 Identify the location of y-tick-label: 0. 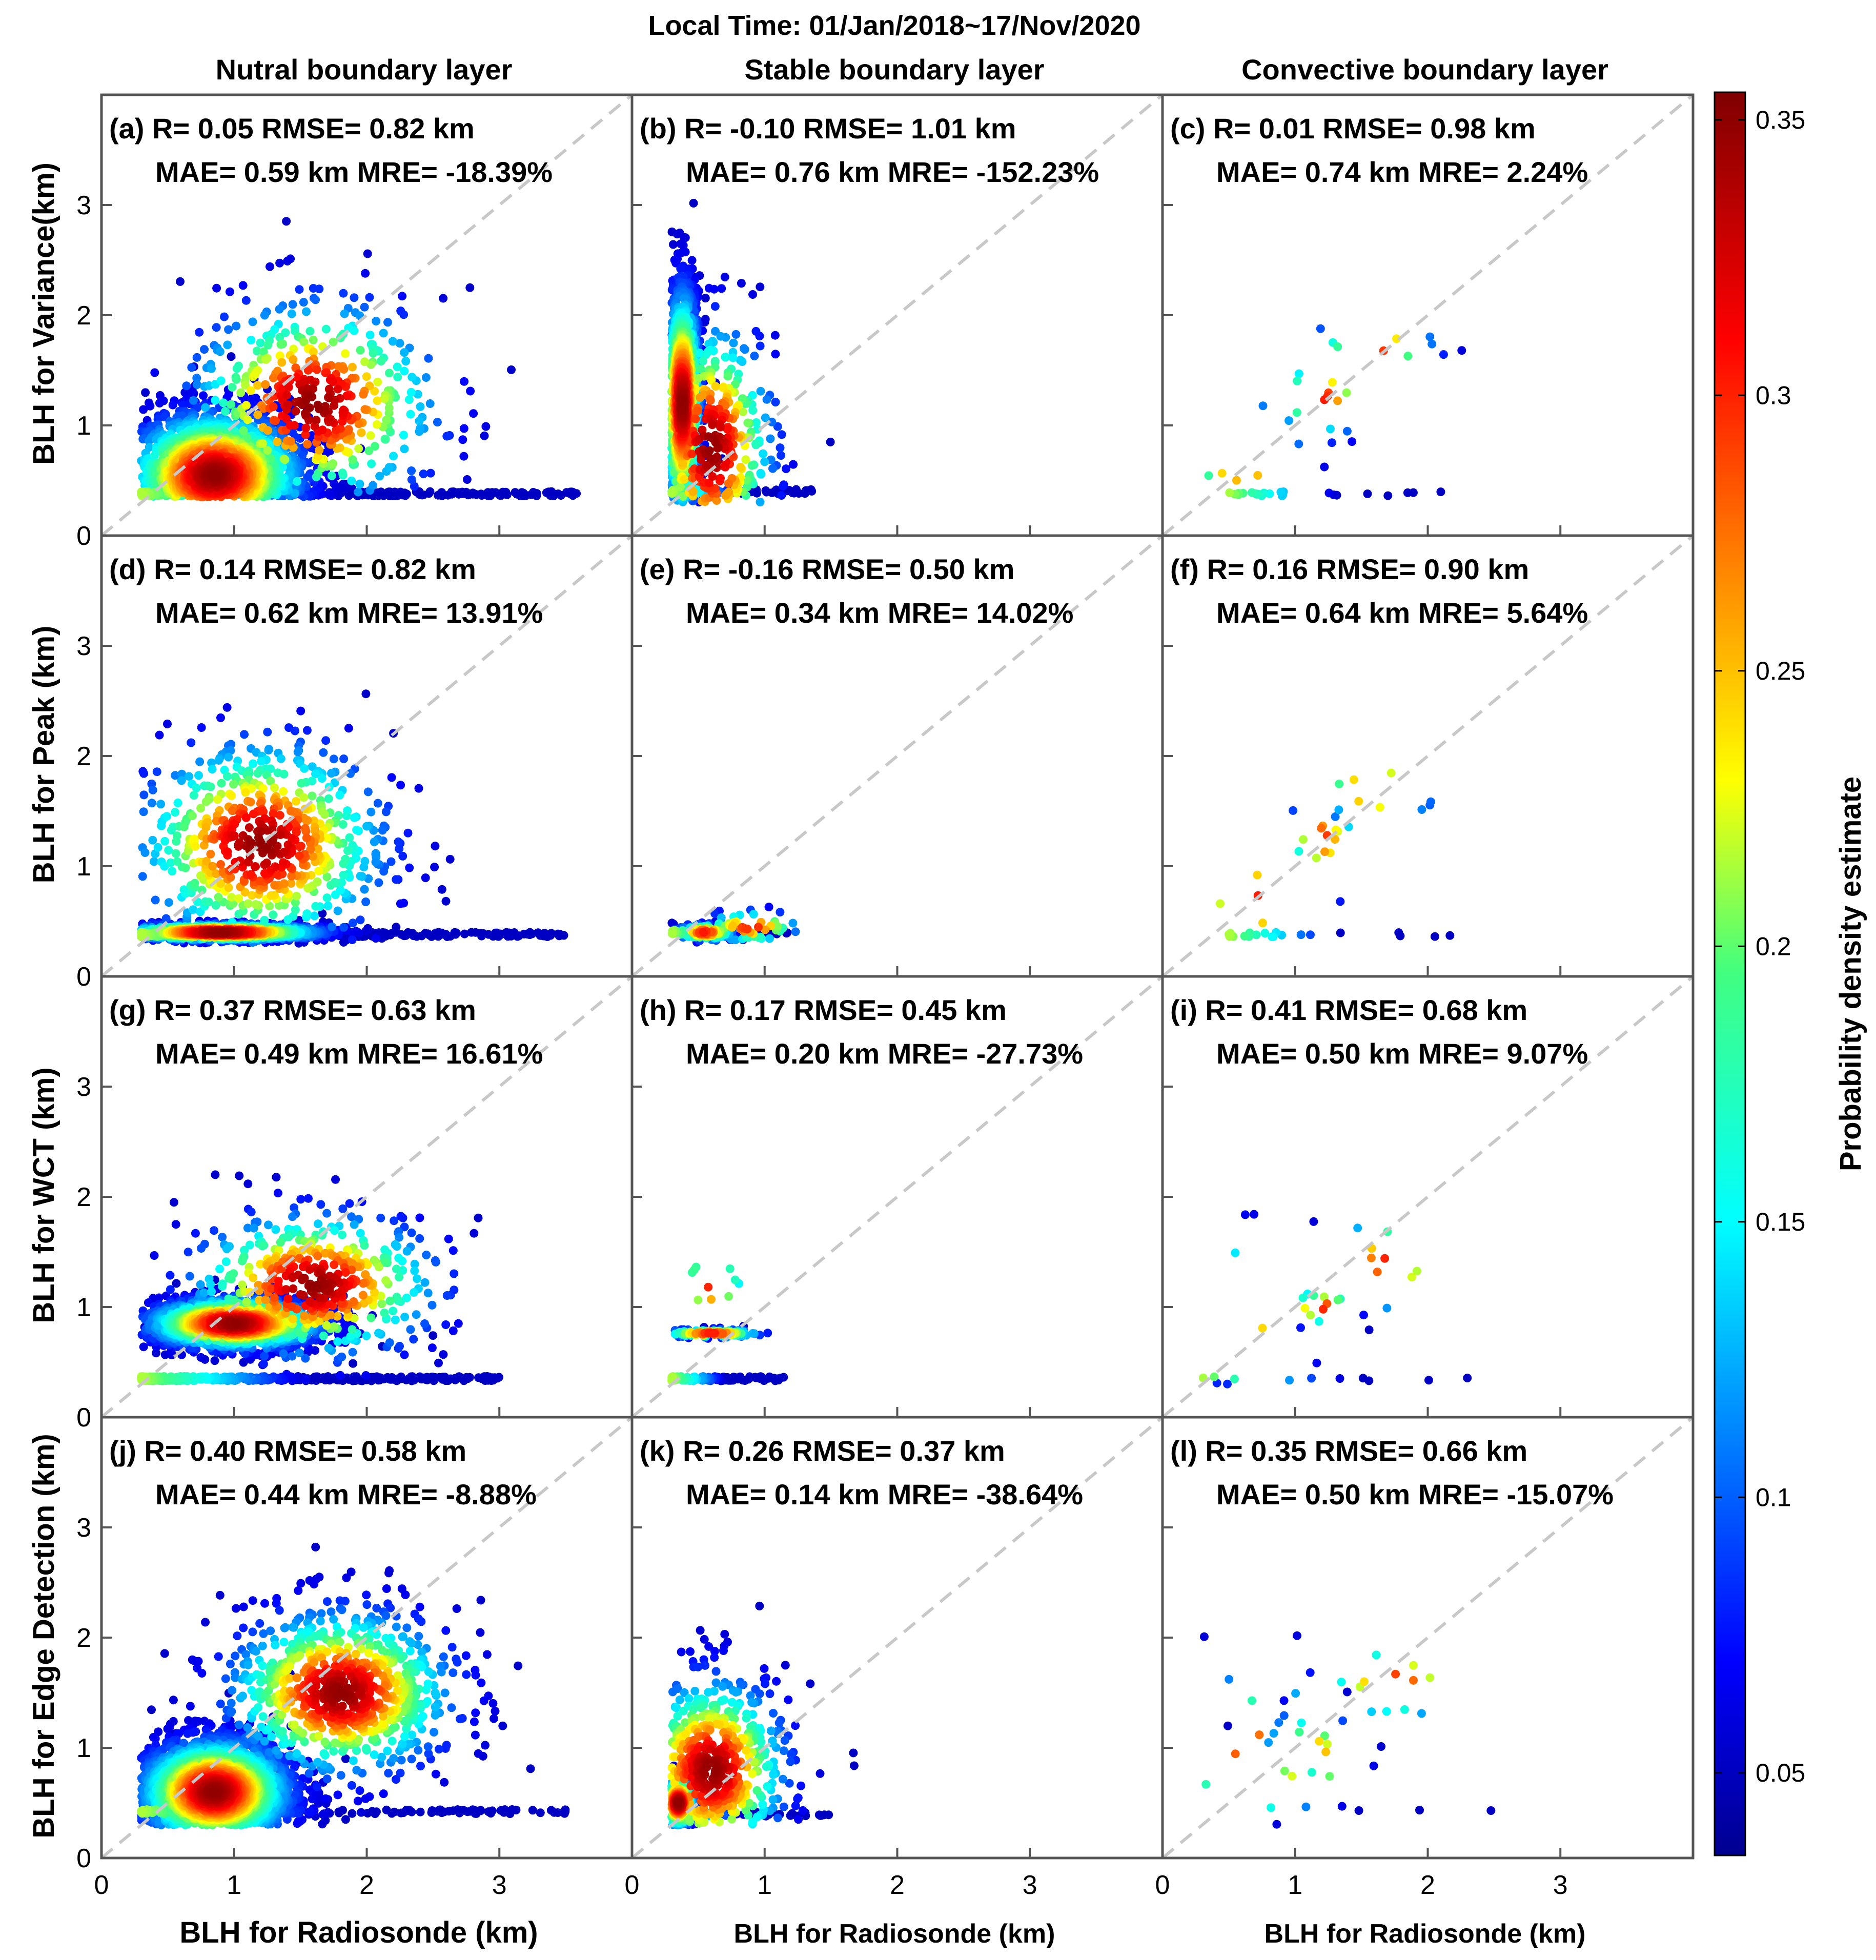
(83, 536).